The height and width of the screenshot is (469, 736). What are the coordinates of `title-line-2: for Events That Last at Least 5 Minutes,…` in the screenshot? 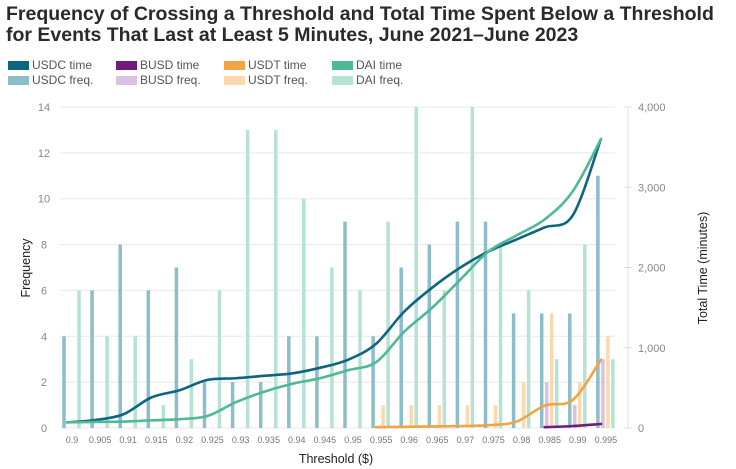 It's located at (292, 35).